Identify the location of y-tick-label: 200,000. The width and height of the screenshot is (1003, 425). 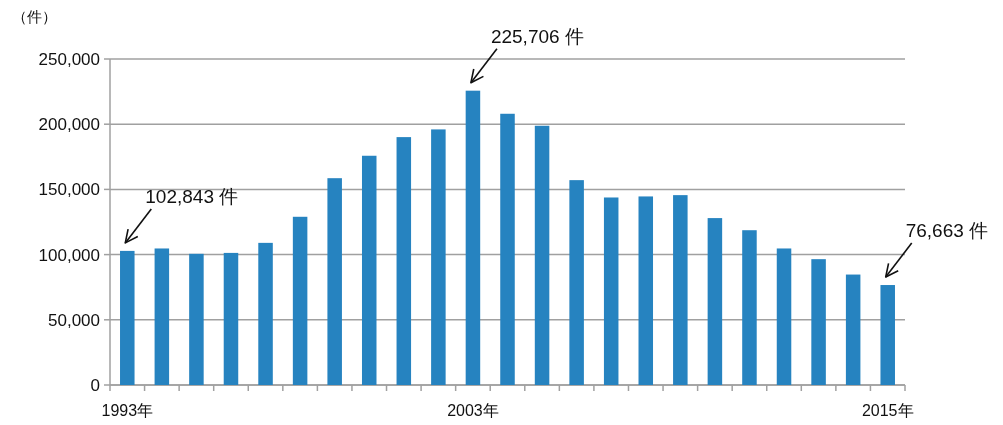
(69, 125).